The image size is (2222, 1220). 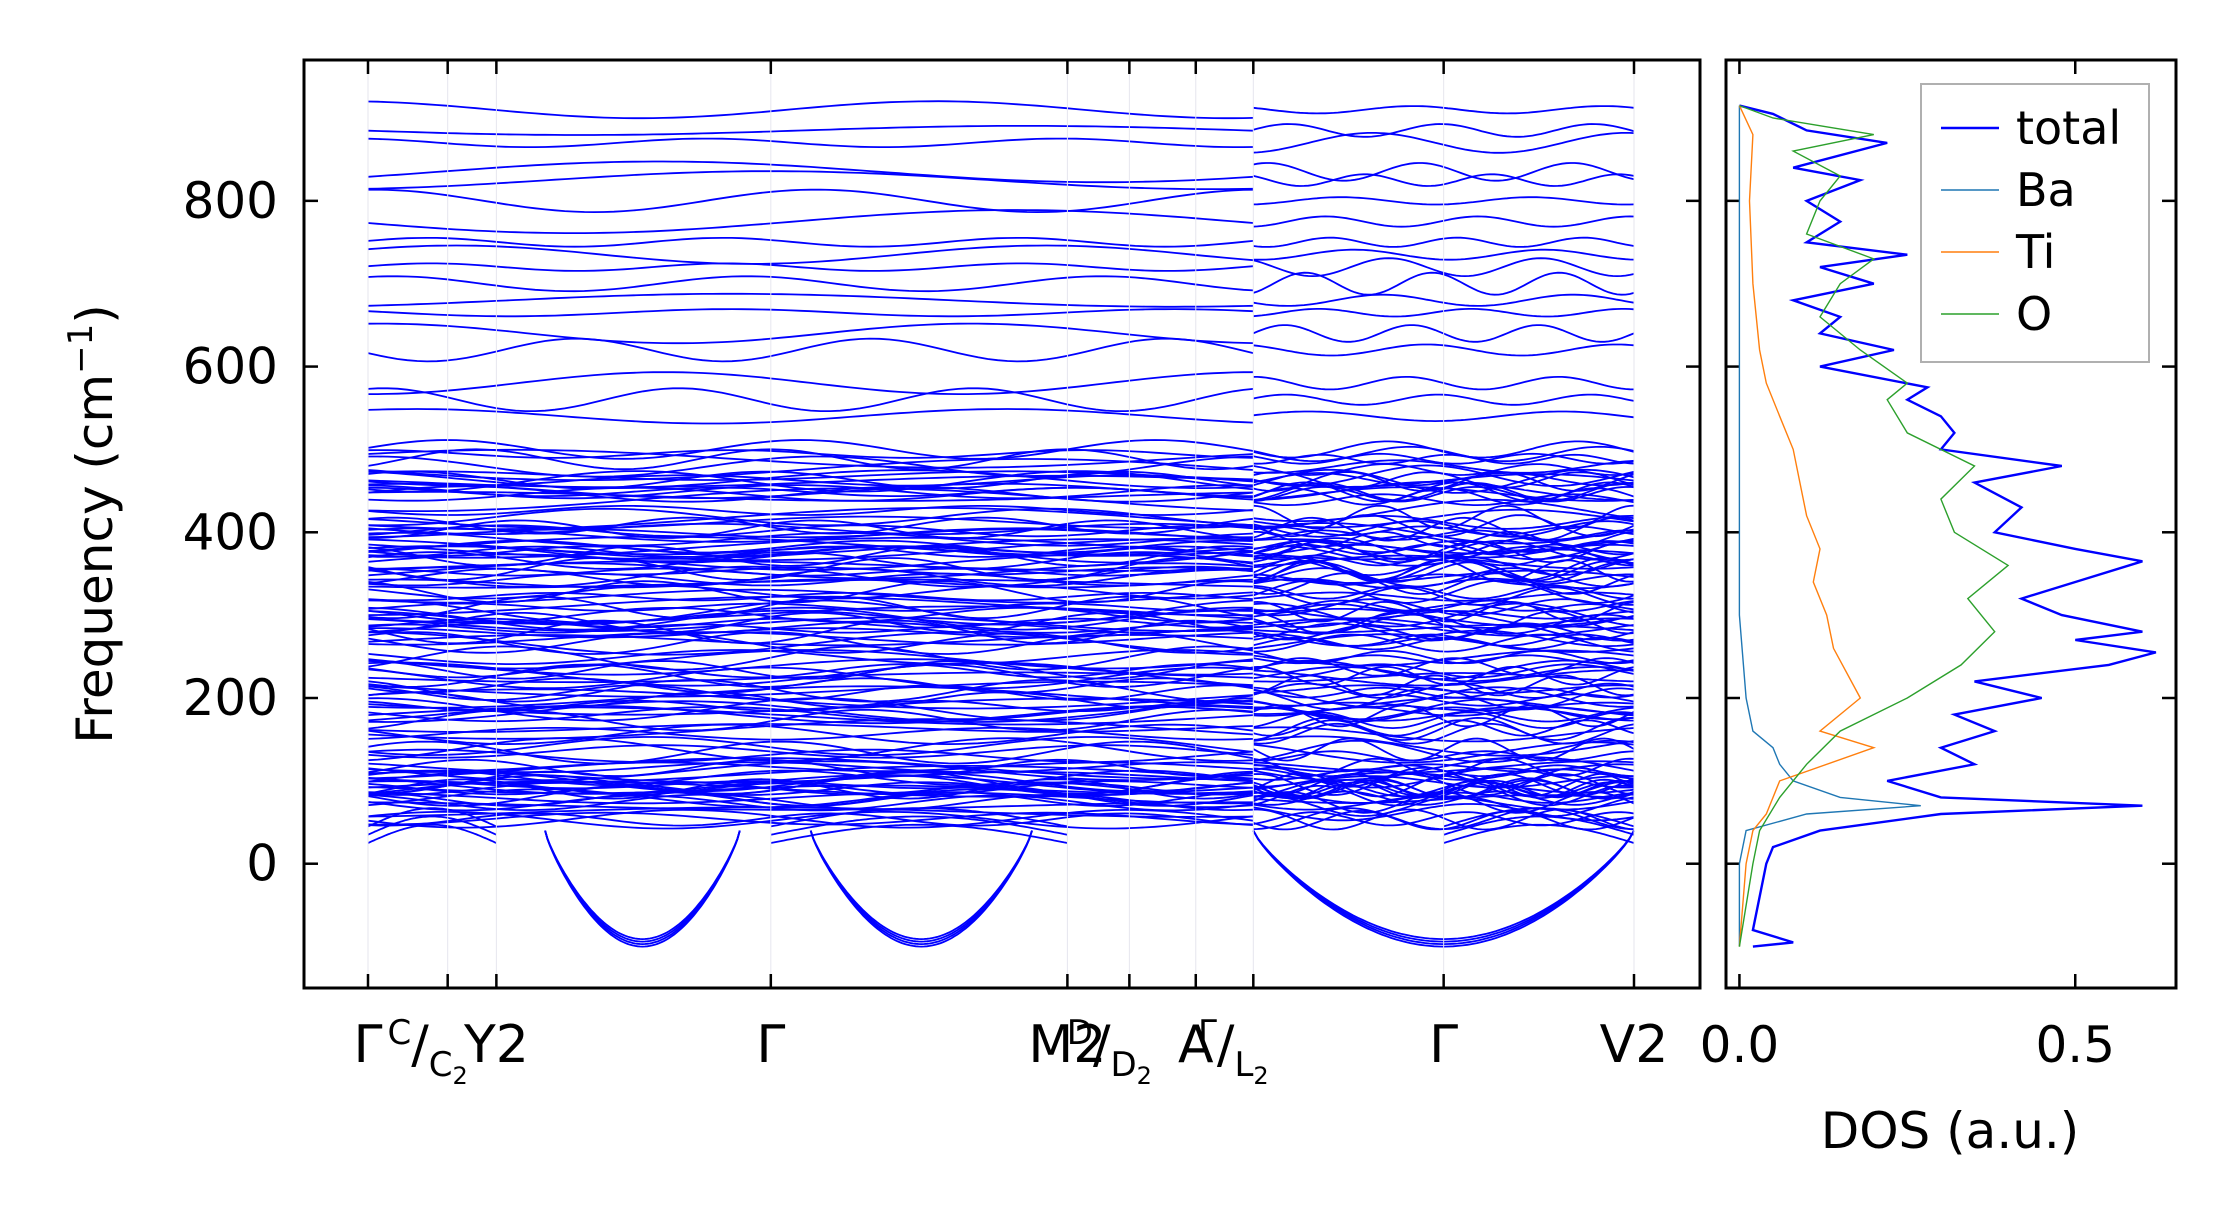 What do you see at coordinates (262, 864) in the screenshot?
I see `y-tick-label: 0` at bounding box center [262, 864].